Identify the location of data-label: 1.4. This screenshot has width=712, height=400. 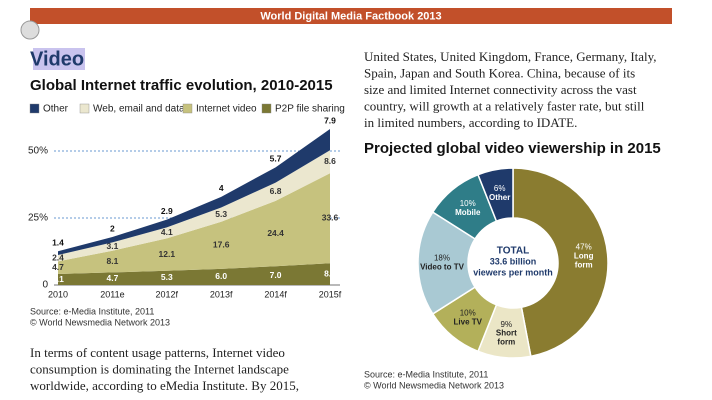
(58, 242).